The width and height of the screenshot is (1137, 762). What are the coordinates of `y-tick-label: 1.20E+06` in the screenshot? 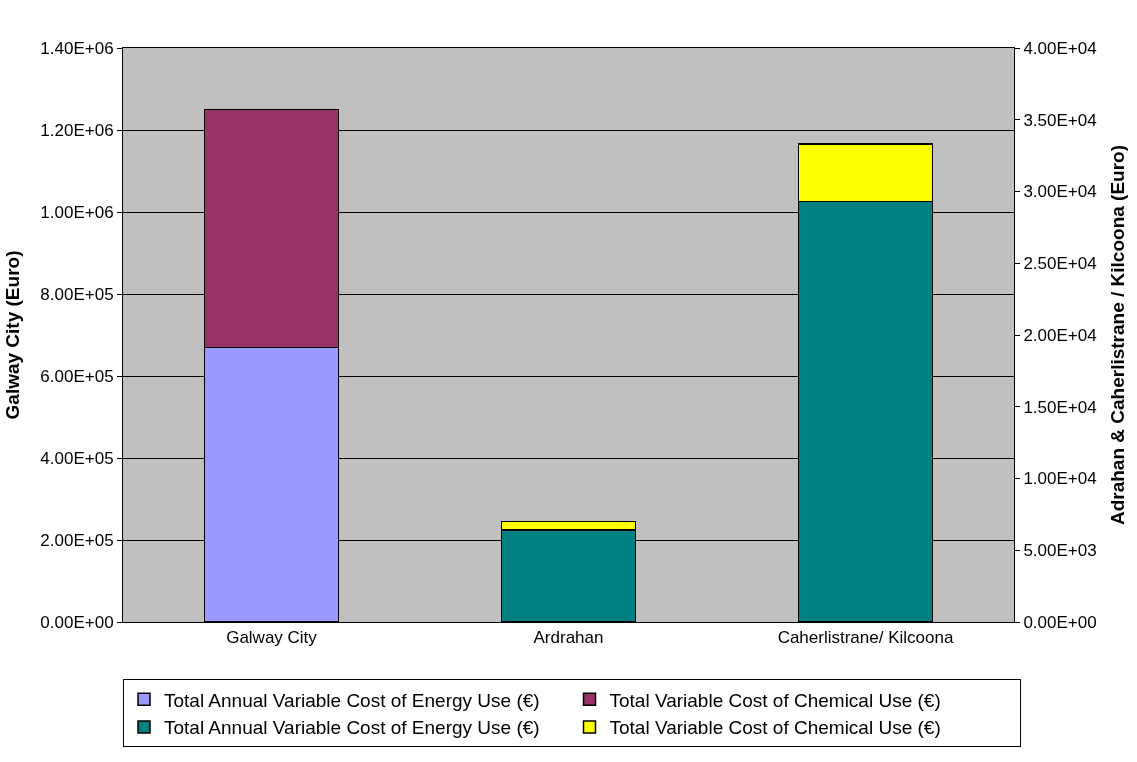 It's located at (77, 130).